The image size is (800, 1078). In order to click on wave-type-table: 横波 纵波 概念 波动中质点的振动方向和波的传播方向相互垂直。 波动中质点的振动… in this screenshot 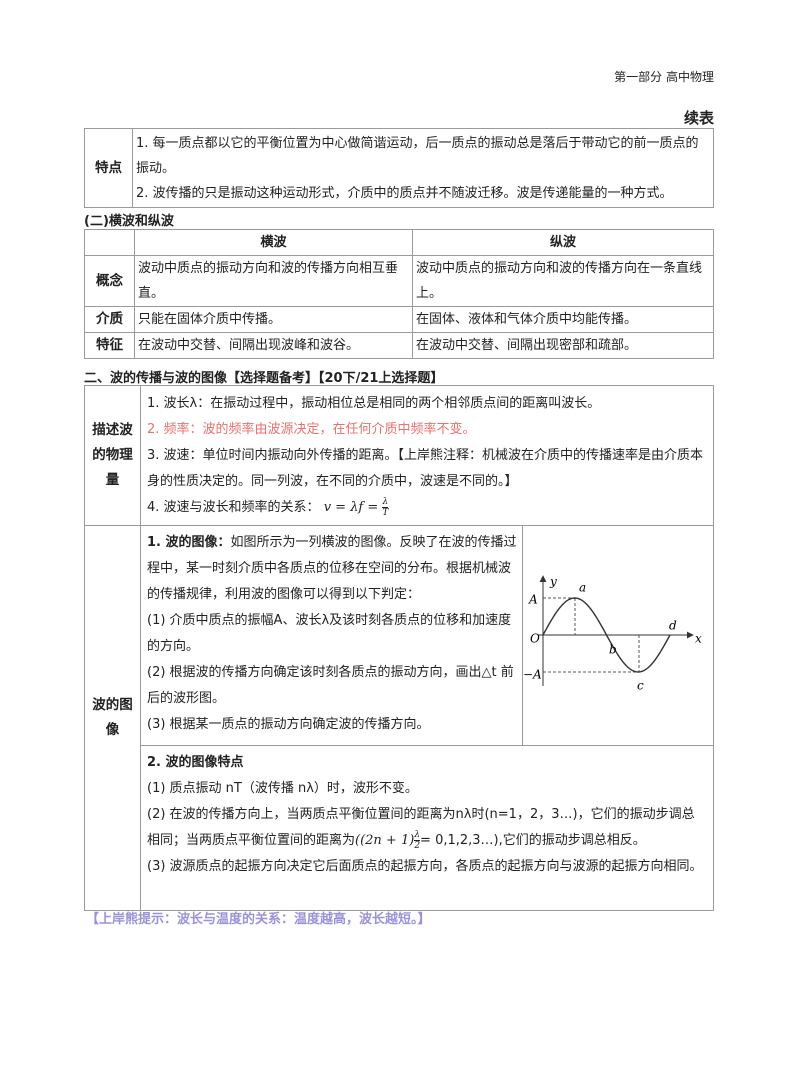, I will do `click(399, 294)`.